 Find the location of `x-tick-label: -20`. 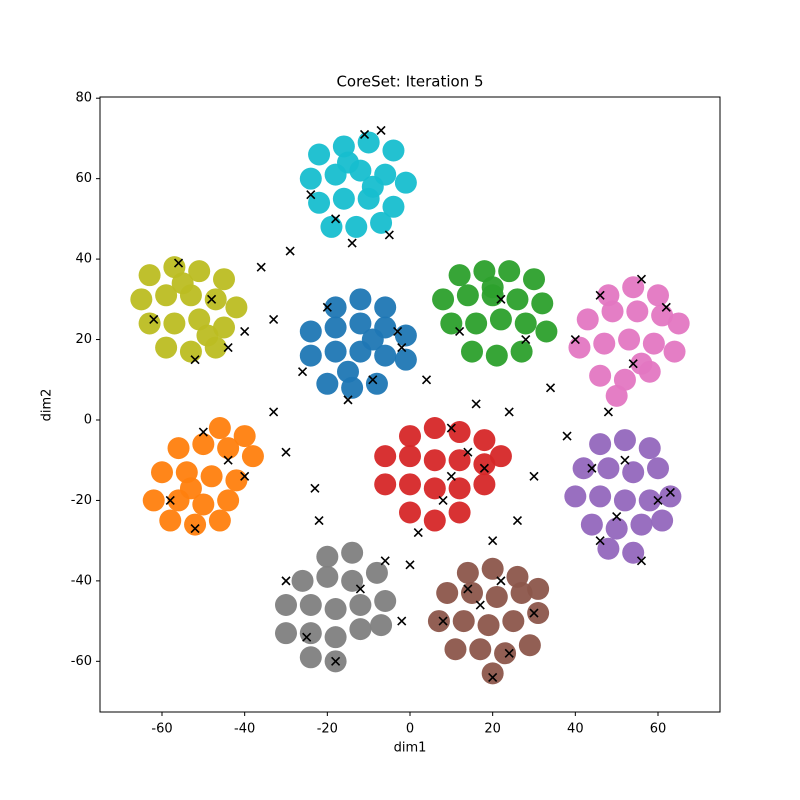

x-tick-label: -20 is located at coordinates (327, 729).